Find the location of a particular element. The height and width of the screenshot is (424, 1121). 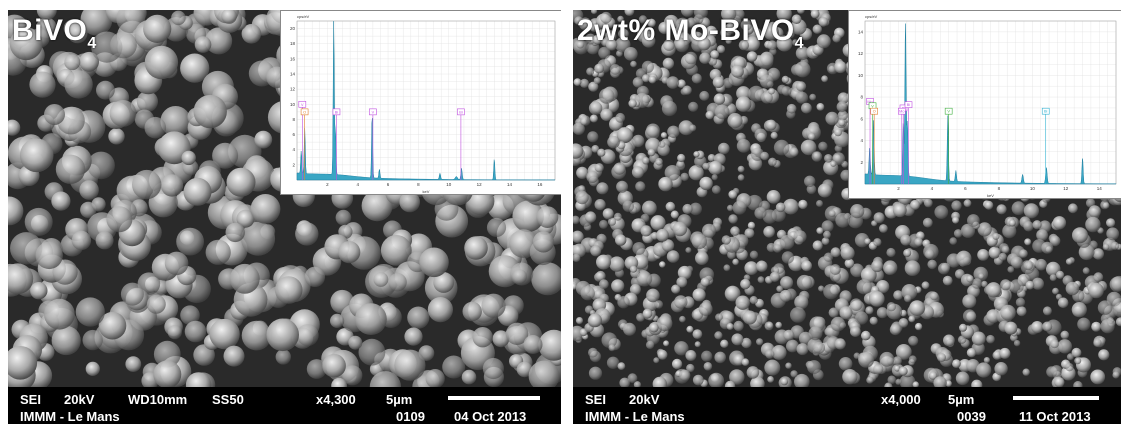

y-tick-label: 8 is located at coordinates (861, 97).